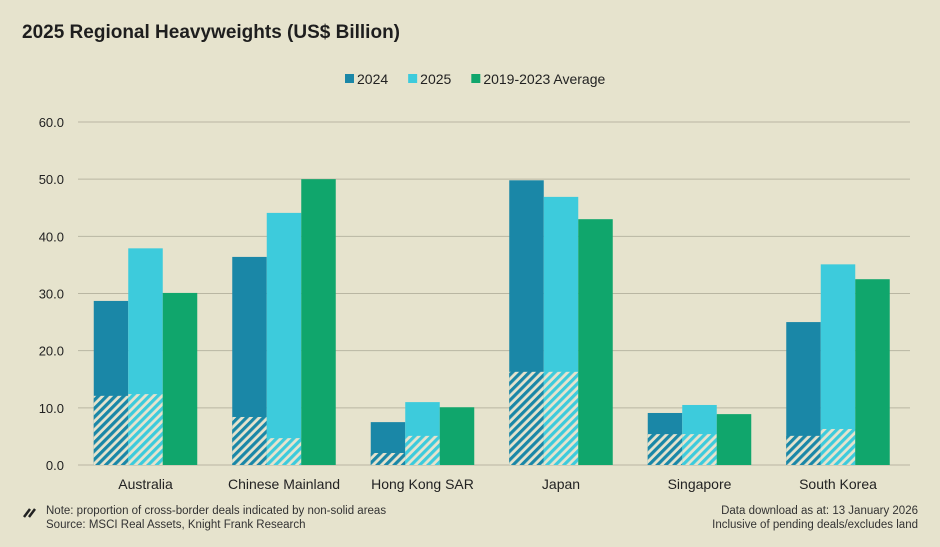 The height and width of the screenshot is (547, 940). What do you see at coordinates (284, 338) in the screenshot?
I see `bar-2025` at bounding box center [284, 338].